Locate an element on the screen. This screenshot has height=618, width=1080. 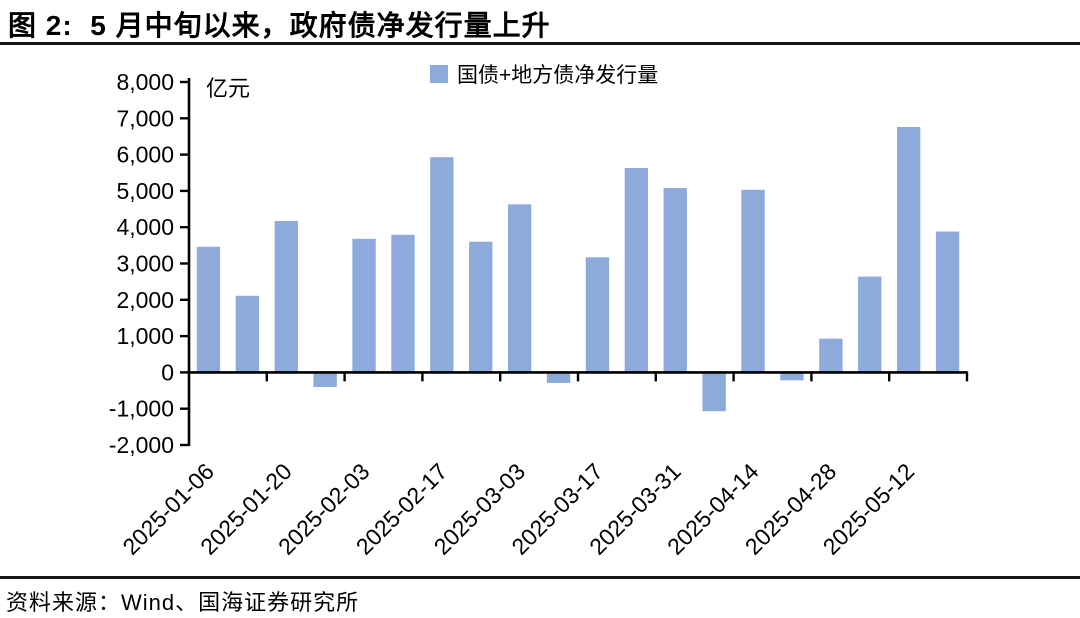
y-tick-label: 0 is located at coordinates (167, 372).